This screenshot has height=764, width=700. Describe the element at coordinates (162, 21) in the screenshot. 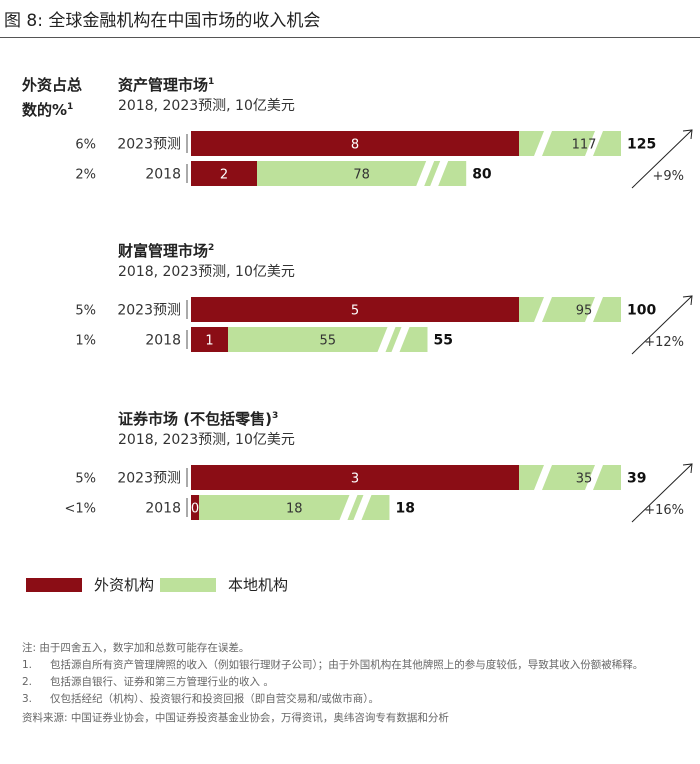

I see `page-title: 图 8: 全球金融机构在中国市场的收入机会` at that location.